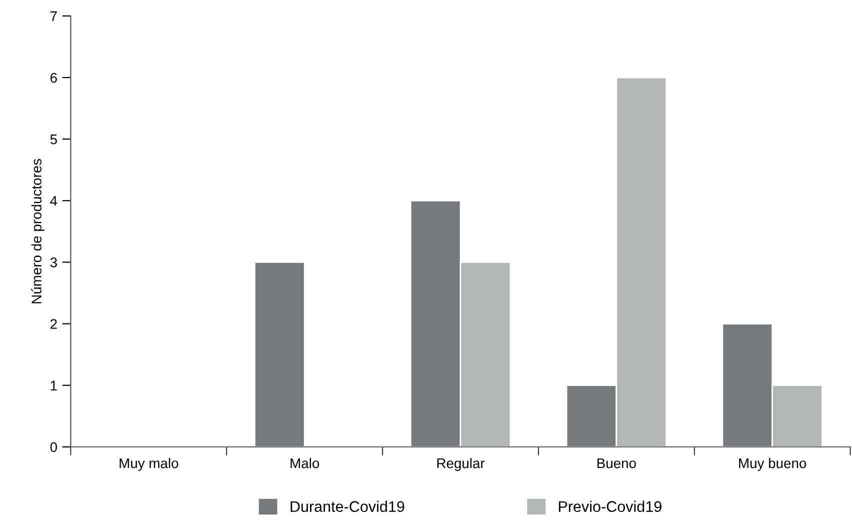 This screenshot has height=532, width=852. What do you see at coordinates (53, 324) in the screenshot?
I see `y-tick-label: 2` at bounding box center [53, 324].